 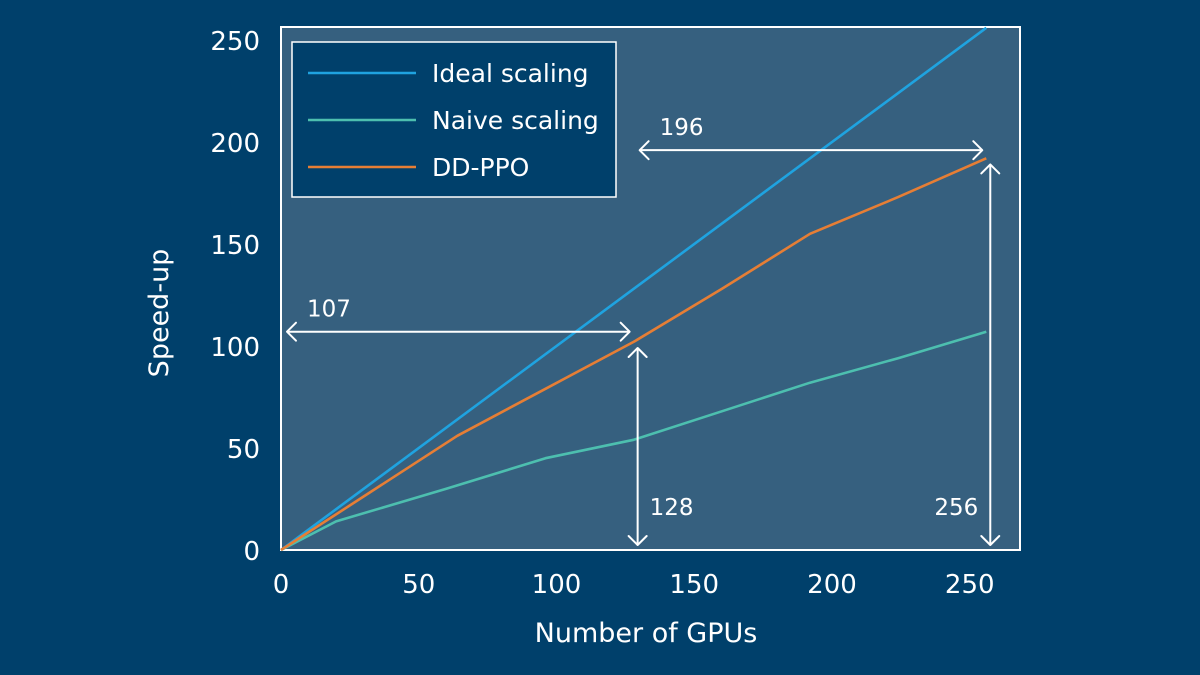 I want to click on y-tick-label: 50, so click(x=243, y=450).